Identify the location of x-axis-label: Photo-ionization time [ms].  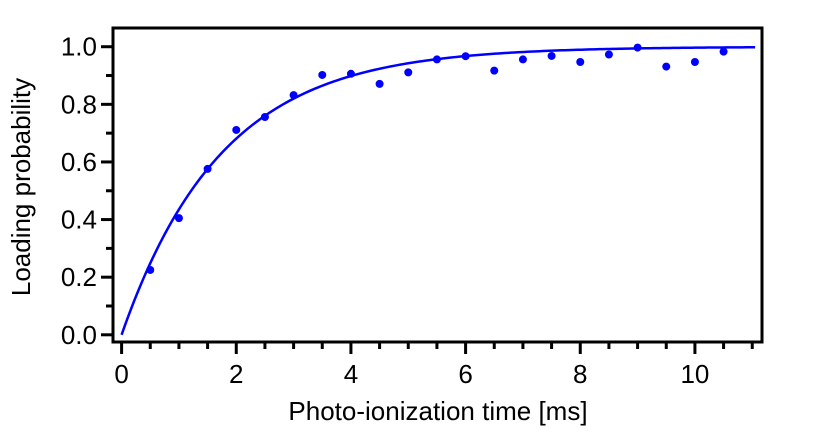
(437, 411).